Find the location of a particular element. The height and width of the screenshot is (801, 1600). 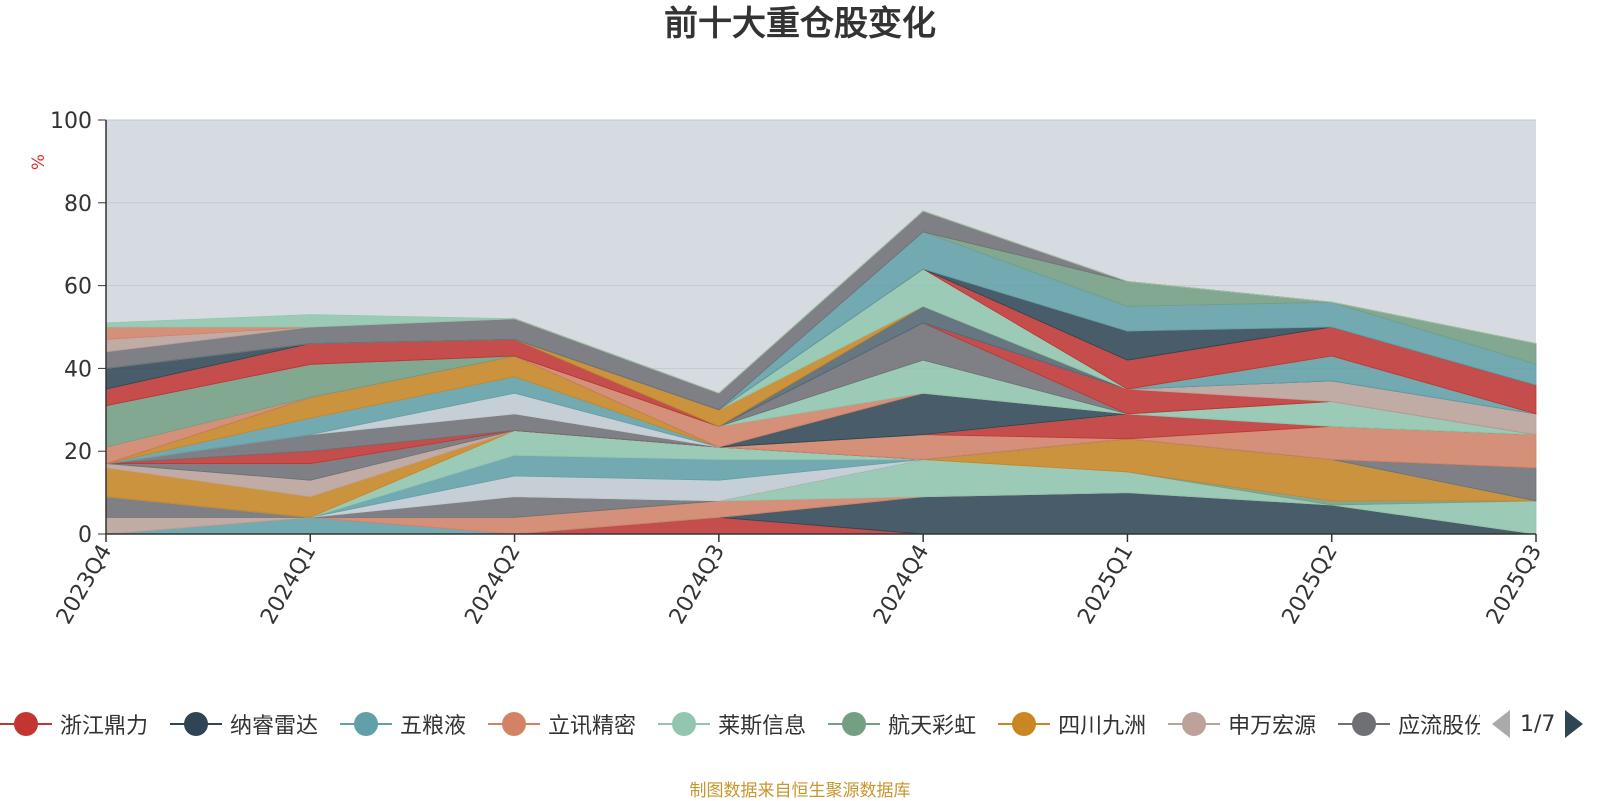

x-tick-label: 2025Q2 is located at coordinates (1310, 585).